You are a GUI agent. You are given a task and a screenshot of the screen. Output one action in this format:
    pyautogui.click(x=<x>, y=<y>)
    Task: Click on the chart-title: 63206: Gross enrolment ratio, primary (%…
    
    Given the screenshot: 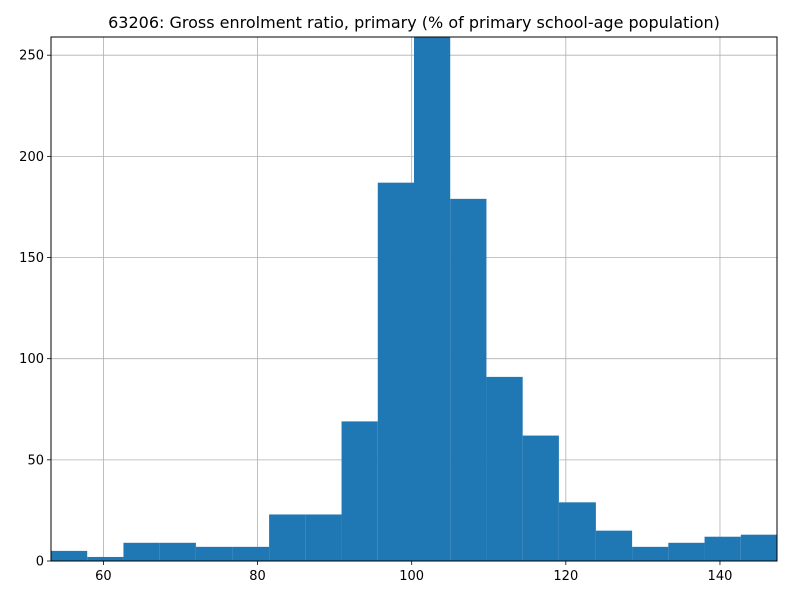 What is the action you would take?
    pyautogui.click(x=414, y=22)
    